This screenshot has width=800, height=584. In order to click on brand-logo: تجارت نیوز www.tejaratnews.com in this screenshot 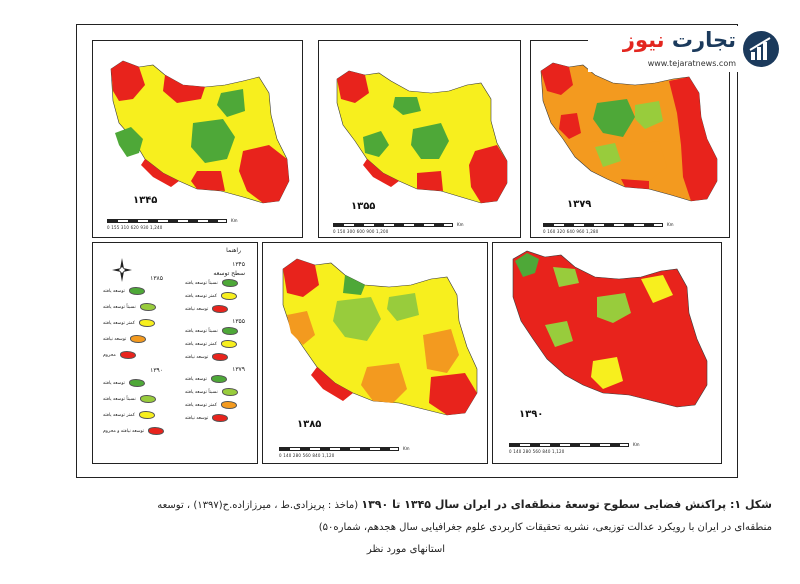, I will do `click(686, 49)`.